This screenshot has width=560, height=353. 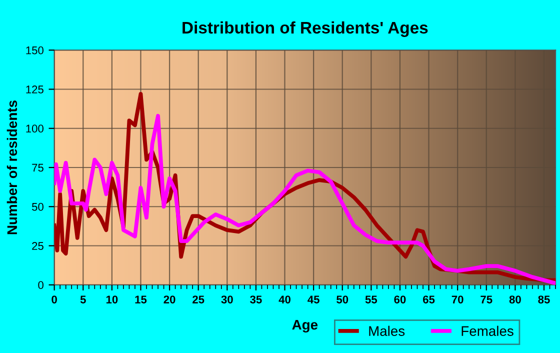 I want to click on y-tick-label: 50, so click(x=38, y=206).